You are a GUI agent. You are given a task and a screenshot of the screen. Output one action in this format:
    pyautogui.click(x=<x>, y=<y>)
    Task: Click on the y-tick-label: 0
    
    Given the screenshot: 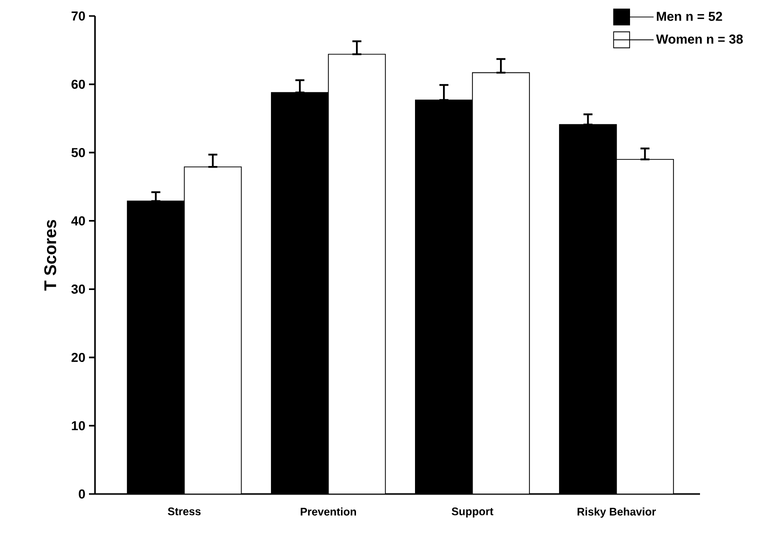 What is the action you would take?
    pyautogui.click(x=81, y=494)
    